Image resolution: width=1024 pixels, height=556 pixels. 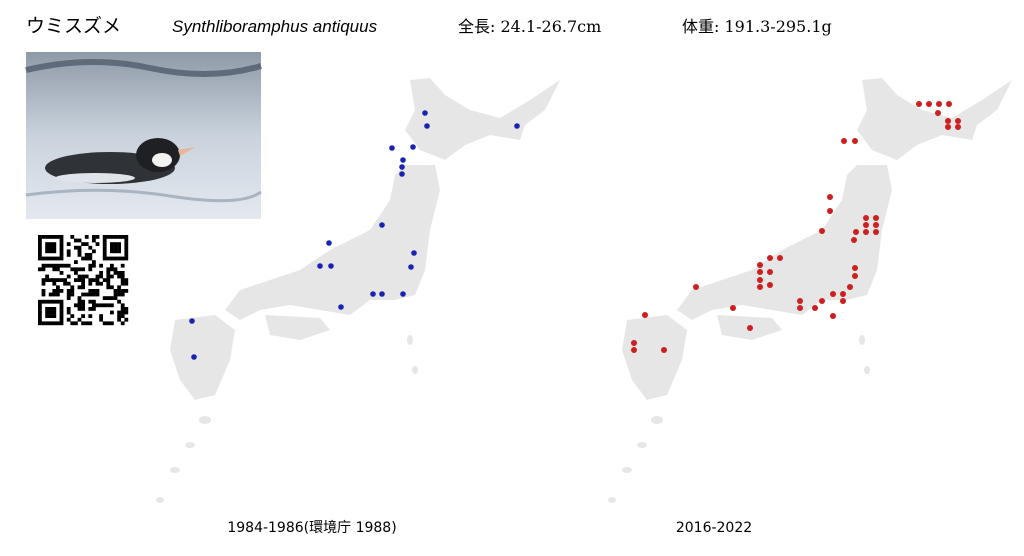 What do you see at coordinates (275, 26) in the screenshot?
I see `scientific-name: Synthliboramphus antiquus` at bounding box center [275, 26].